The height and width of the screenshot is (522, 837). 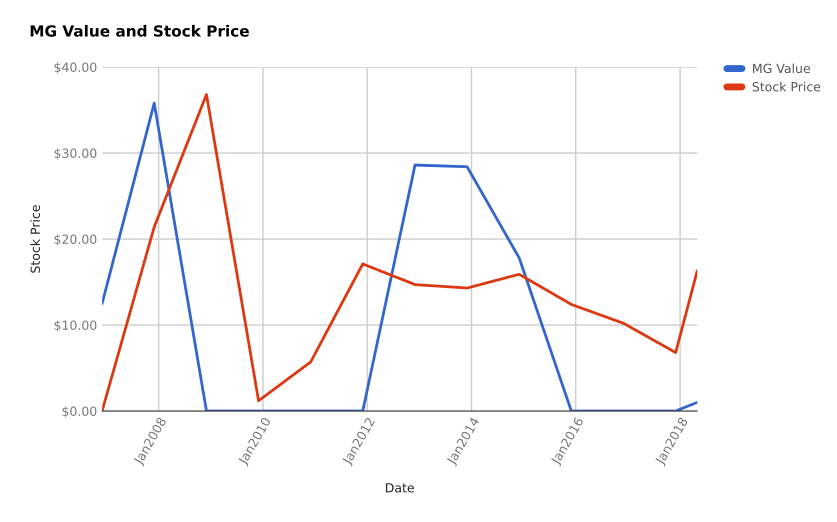 I want to click on y-tick-label: $10.00, so click(x=75, y=326).